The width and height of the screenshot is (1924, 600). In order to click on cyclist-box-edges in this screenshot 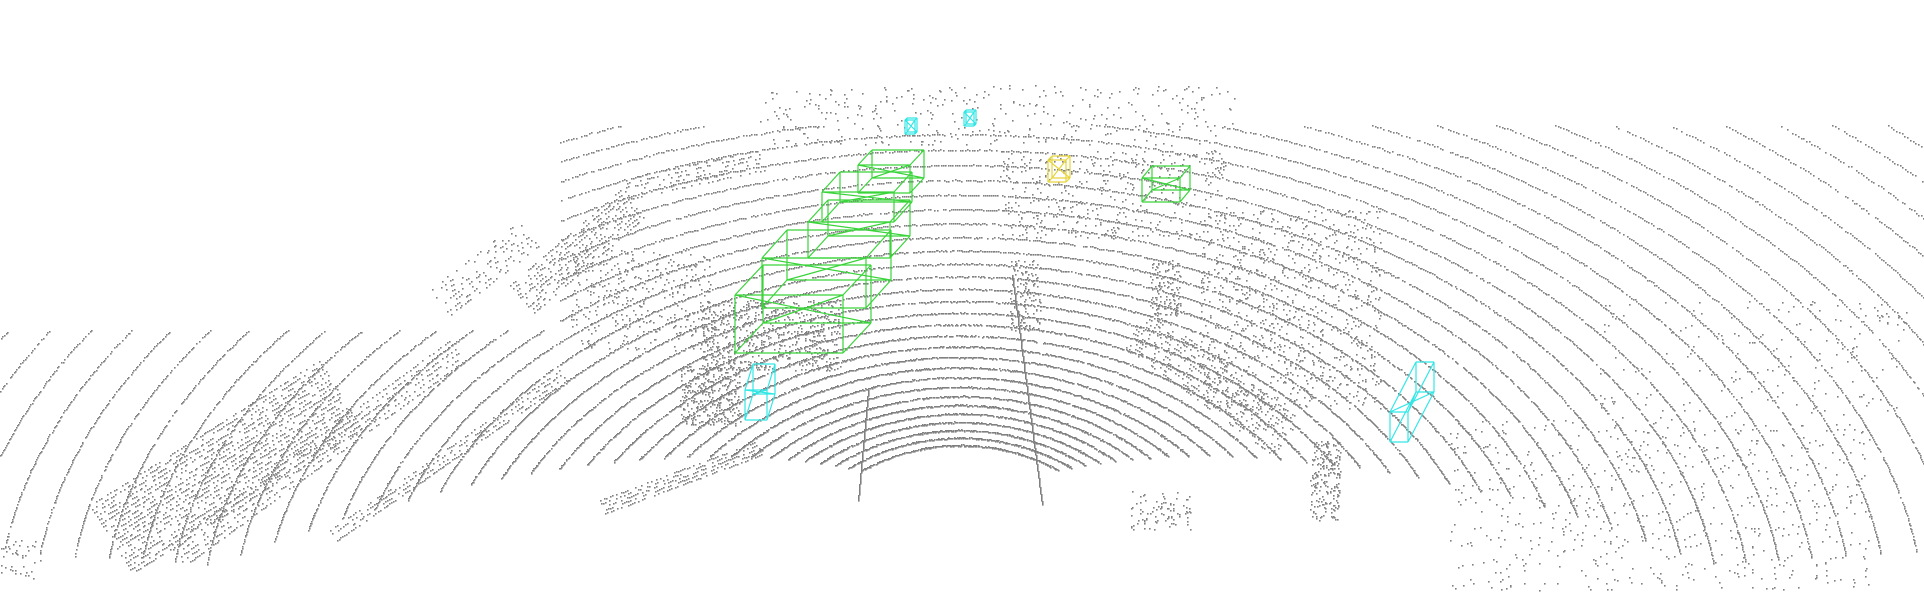, I will do `click(1059, 169)`.